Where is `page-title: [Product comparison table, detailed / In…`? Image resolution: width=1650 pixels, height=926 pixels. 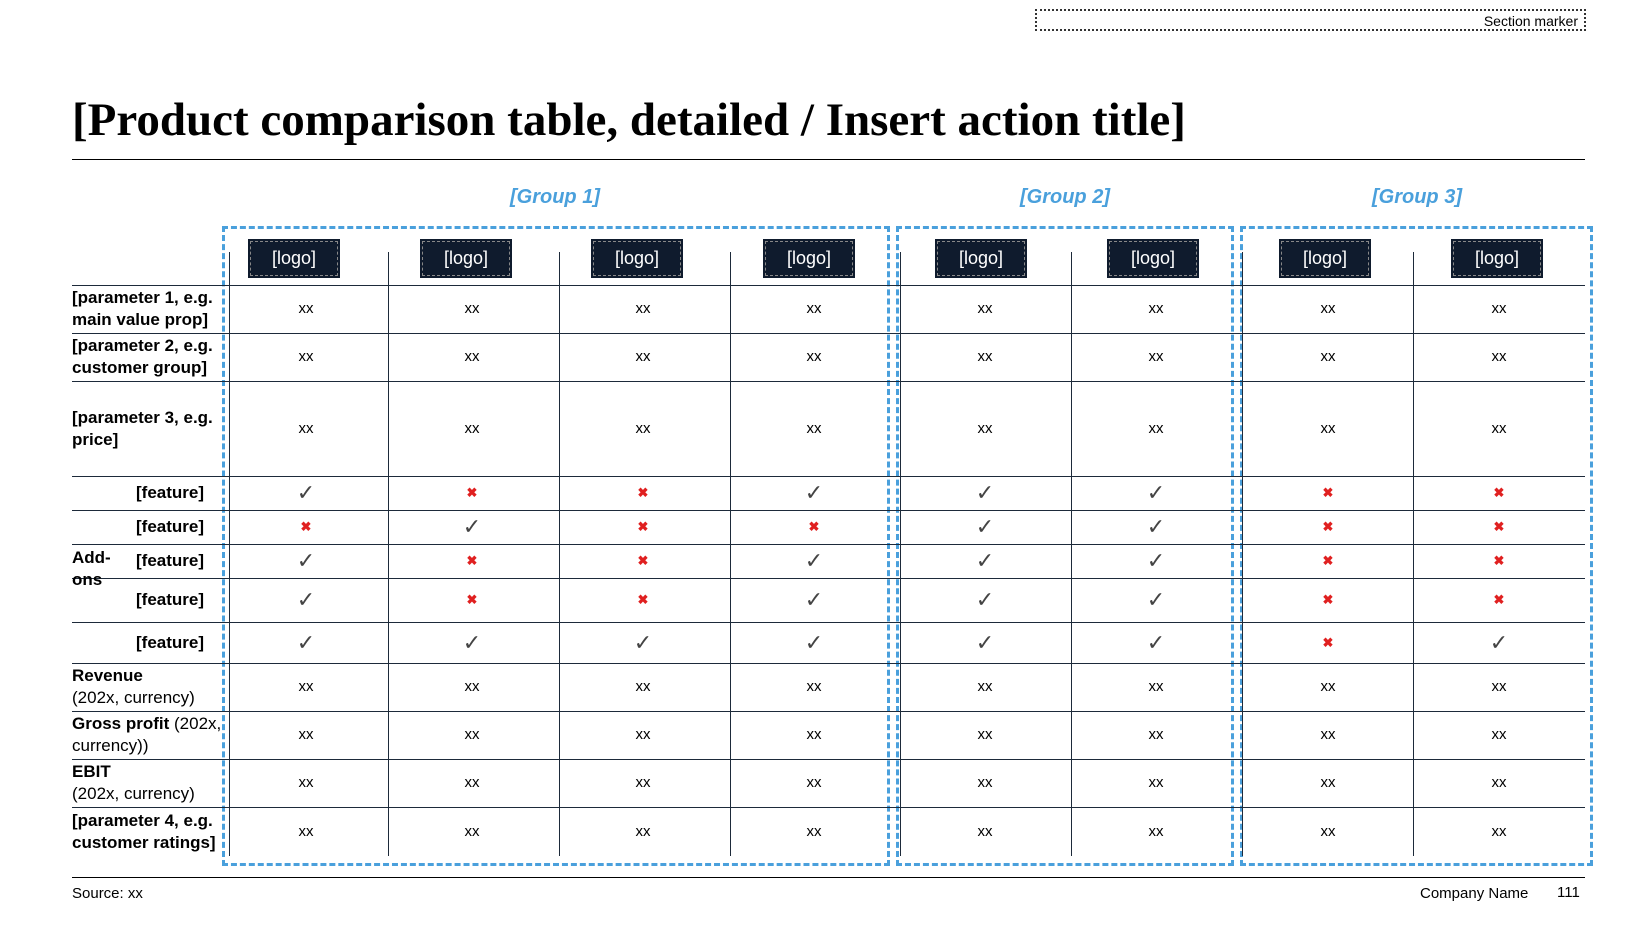 page-title: [Product comparison table, detailed / In… is located at coordinates (629, 120).